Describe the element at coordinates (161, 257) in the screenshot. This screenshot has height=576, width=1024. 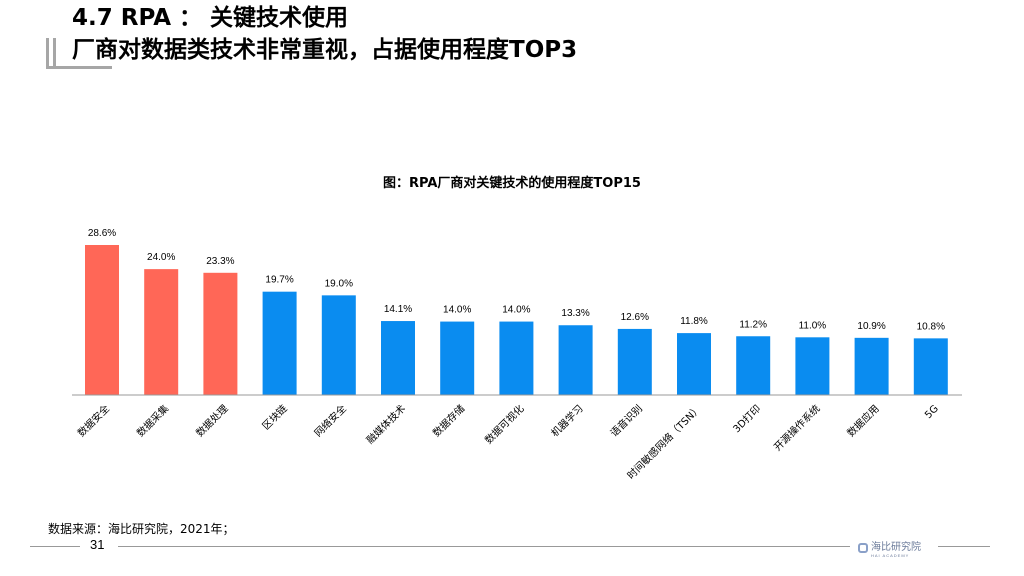
I see `data-label: 24.0%` at that location.